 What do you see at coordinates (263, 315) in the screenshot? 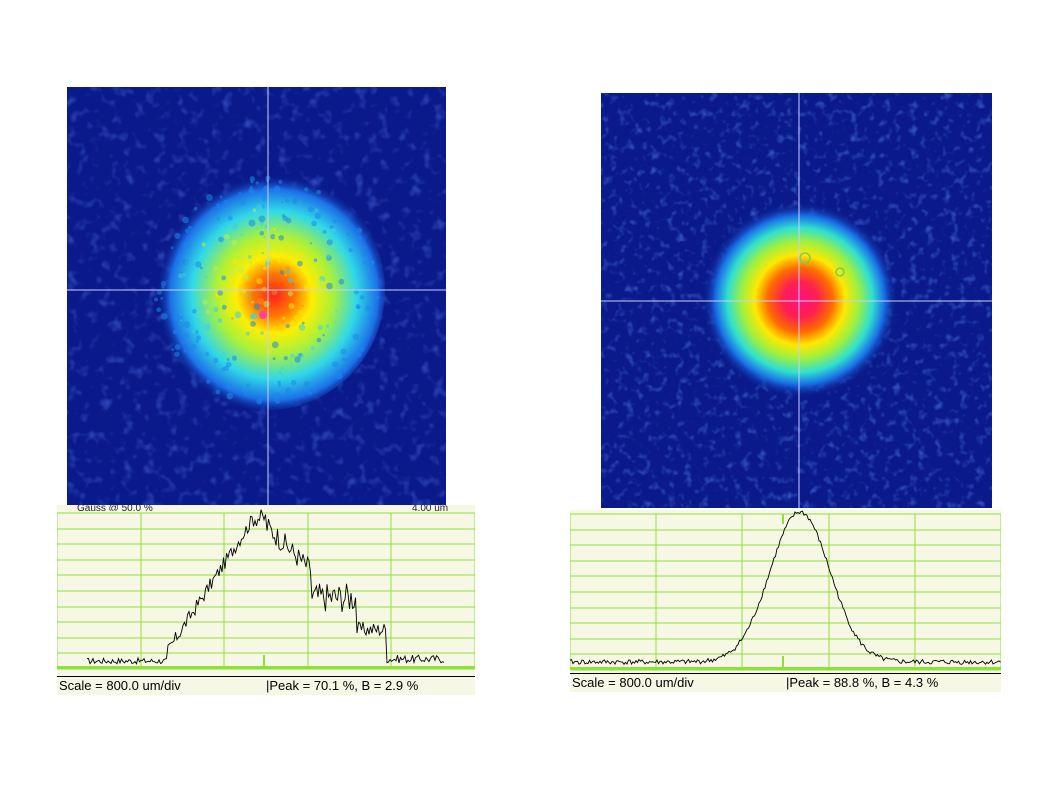
I see `left-hot-pixel` at bounding box center [263, 315].